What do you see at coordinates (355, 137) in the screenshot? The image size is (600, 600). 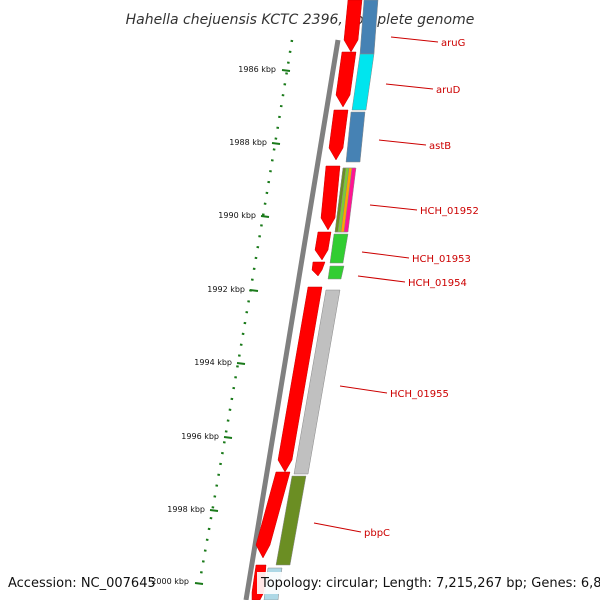 I see `gene-astB` at bounding box center [355, 137].